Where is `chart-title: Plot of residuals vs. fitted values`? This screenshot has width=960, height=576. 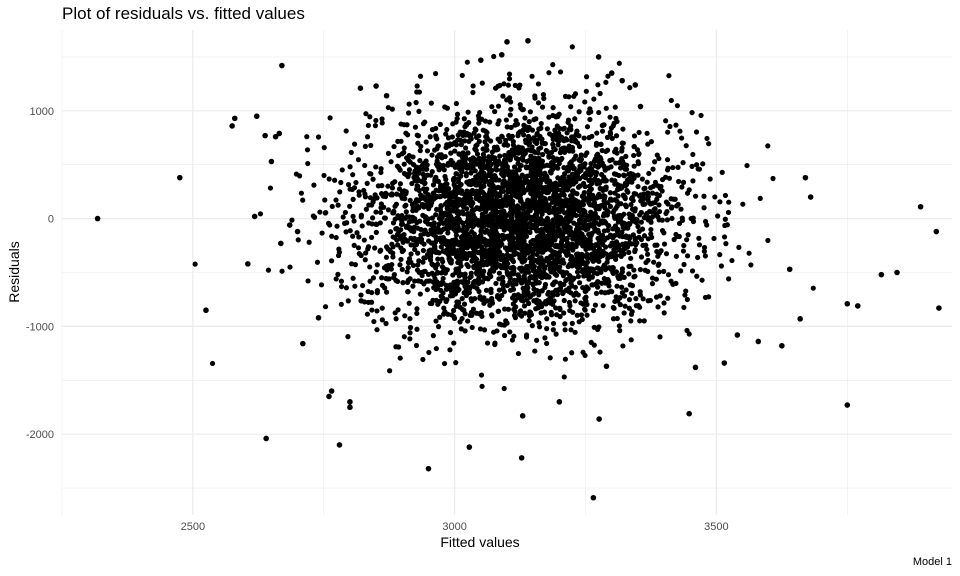
chart-title: Plot of residuals vs. fitted values is located at coordinates (183, 13).